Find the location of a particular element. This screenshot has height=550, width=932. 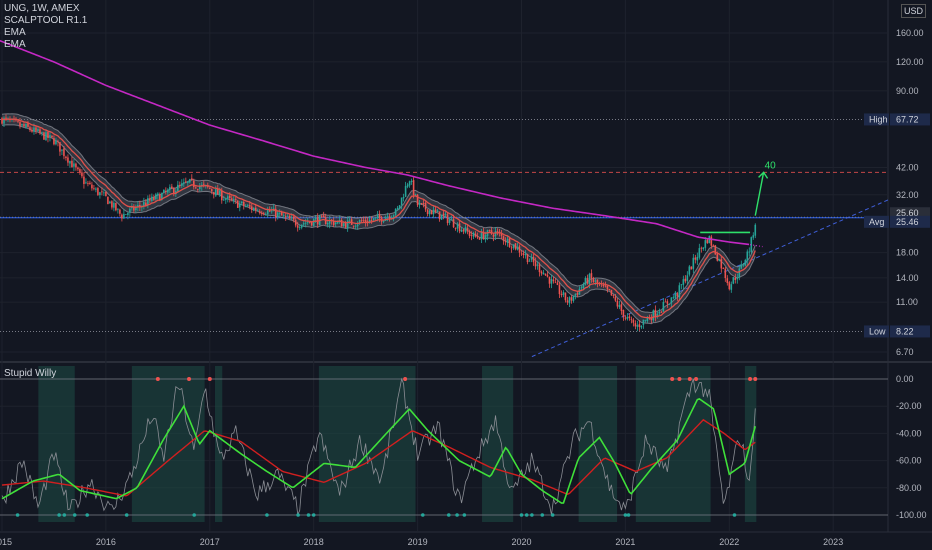

price-tag-box is located at coordinates (910, 221).